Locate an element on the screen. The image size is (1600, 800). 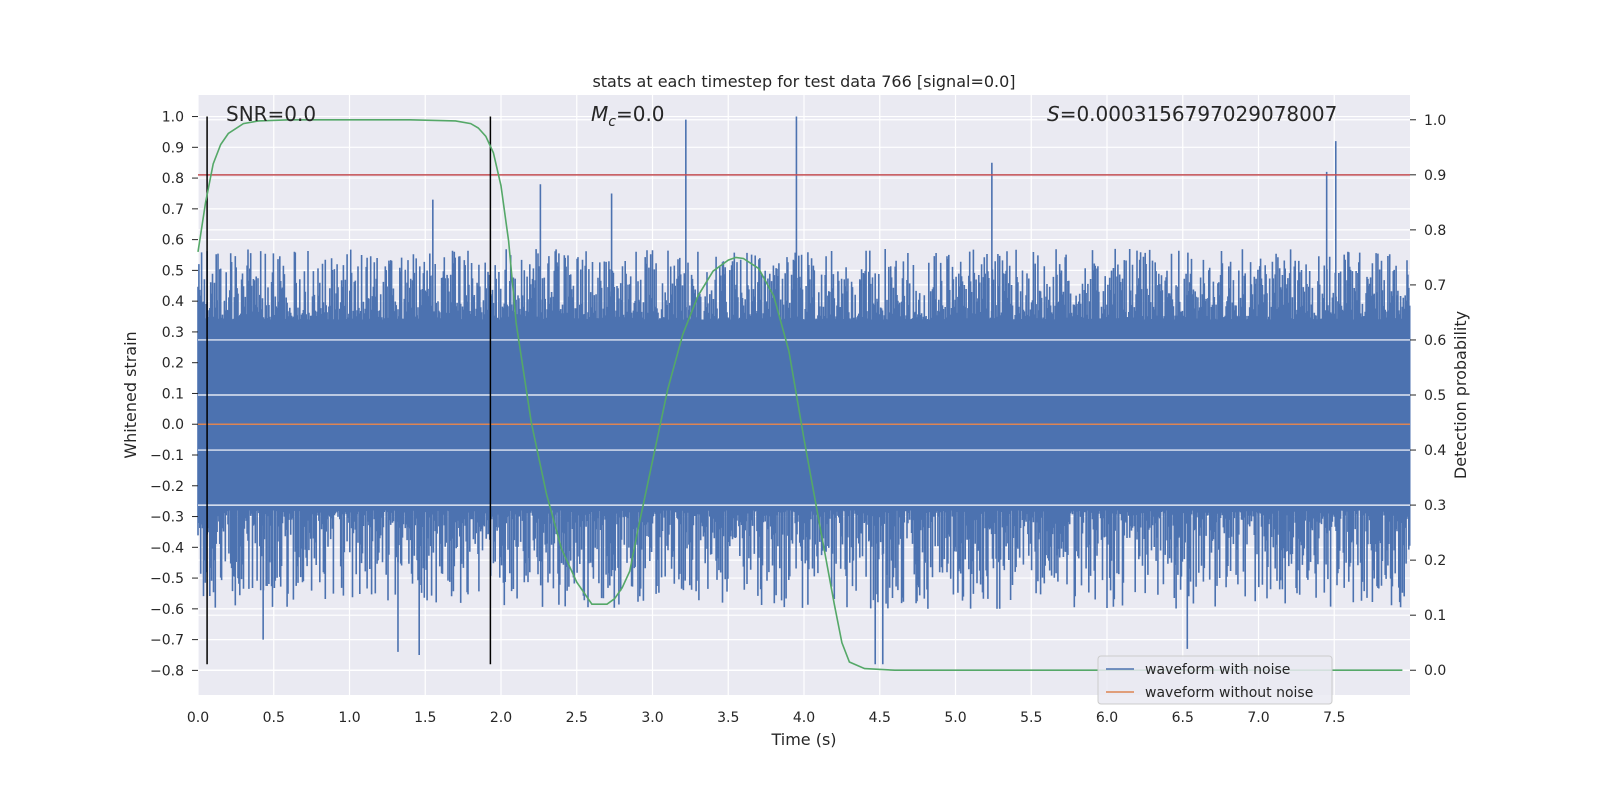
x-axis-label: Time (s) is located at coordinates (803, 739).